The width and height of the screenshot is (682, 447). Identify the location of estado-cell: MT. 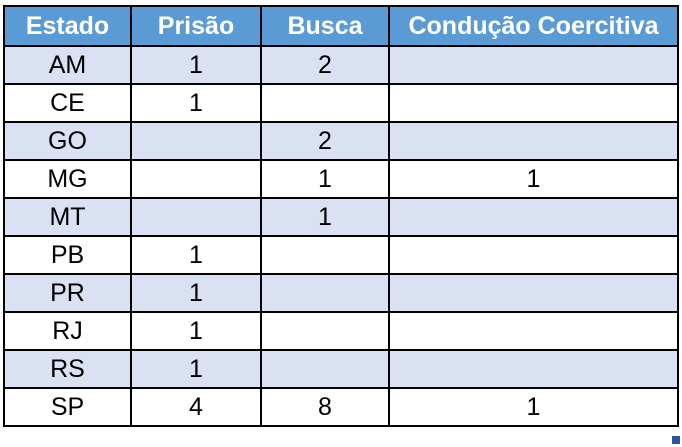
(67, 217).